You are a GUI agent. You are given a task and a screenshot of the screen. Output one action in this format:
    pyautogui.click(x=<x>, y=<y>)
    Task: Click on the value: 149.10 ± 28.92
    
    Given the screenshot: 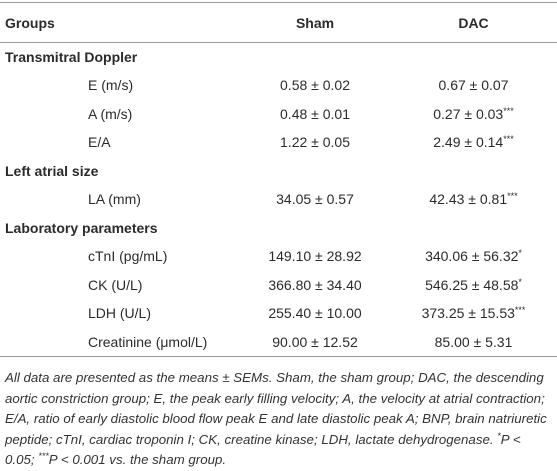 What is the action you would take?
    pyautogui.click(x=315, y=256)
    